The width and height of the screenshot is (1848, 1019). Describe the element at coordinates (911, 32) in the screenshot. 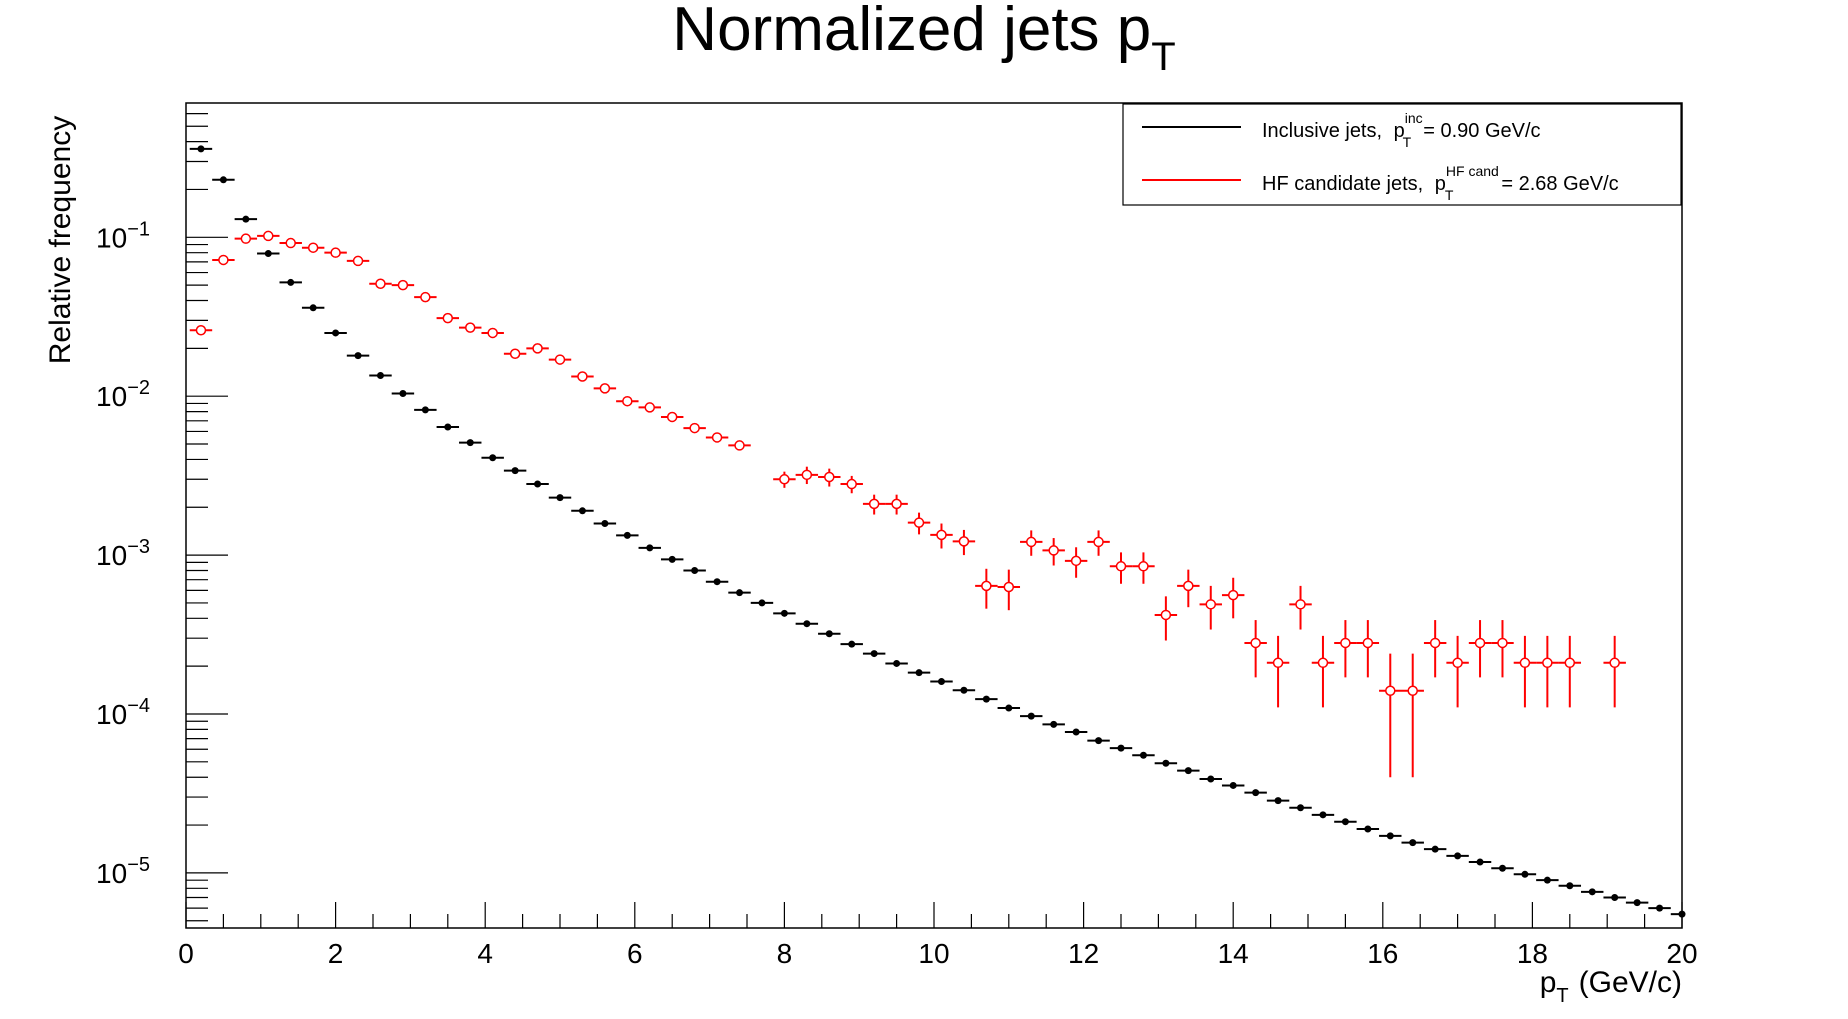

I see `chart-title-main: Normalized jets p` at that location.